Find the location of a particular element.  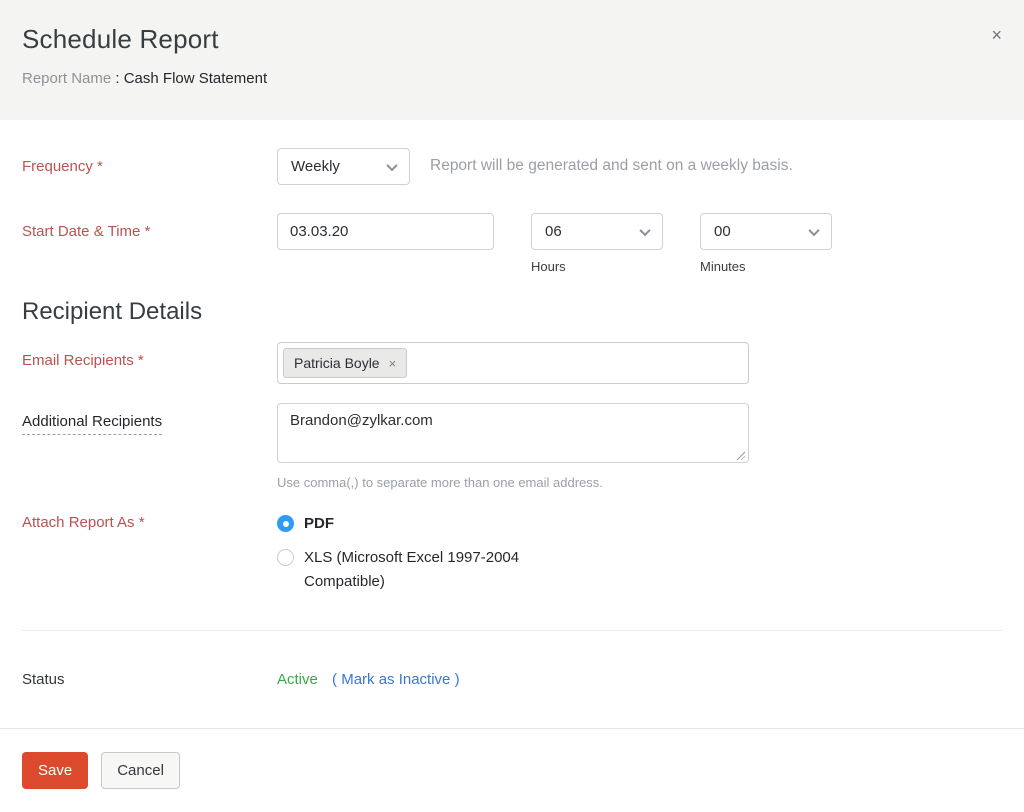

additional-recipients-label: Additional Recipients is located at coordinates (149, 419).